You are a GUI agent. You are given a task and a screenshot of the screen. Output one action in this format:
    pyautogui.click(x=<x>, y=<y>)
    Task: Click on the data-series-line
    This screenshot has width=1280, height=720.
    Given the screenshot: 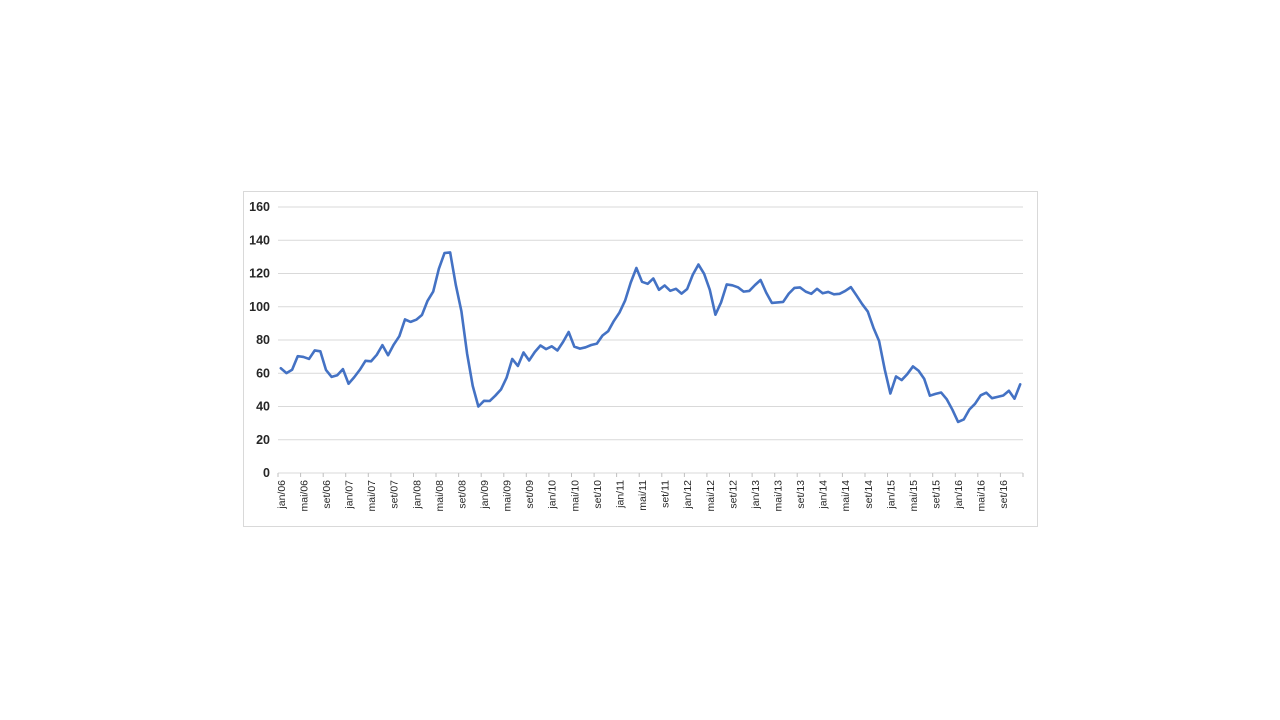 What is the action you would take?
    pyautogui.click(x=650, y=337)
    